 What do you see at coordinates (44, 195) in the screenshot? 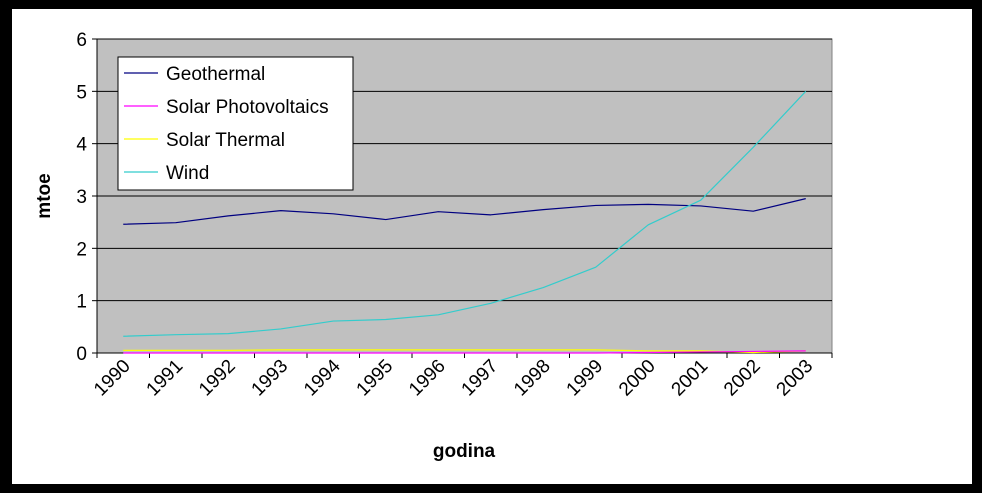
I see `y-axis-title: mtoe` at bounding box center [44, 195].